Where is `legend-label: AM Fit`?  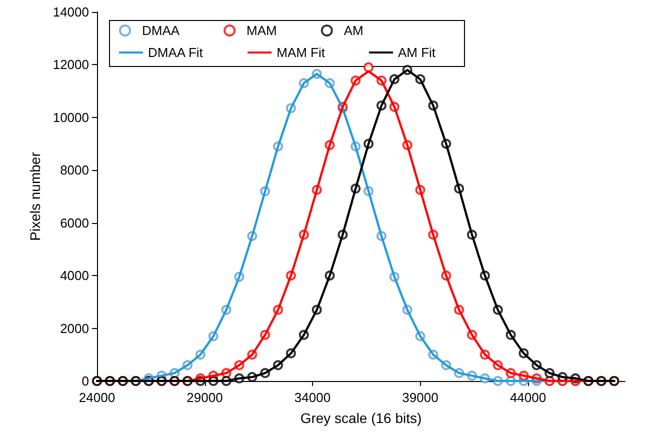 legend-label: AM Fit is located at coordinates (417, 52).